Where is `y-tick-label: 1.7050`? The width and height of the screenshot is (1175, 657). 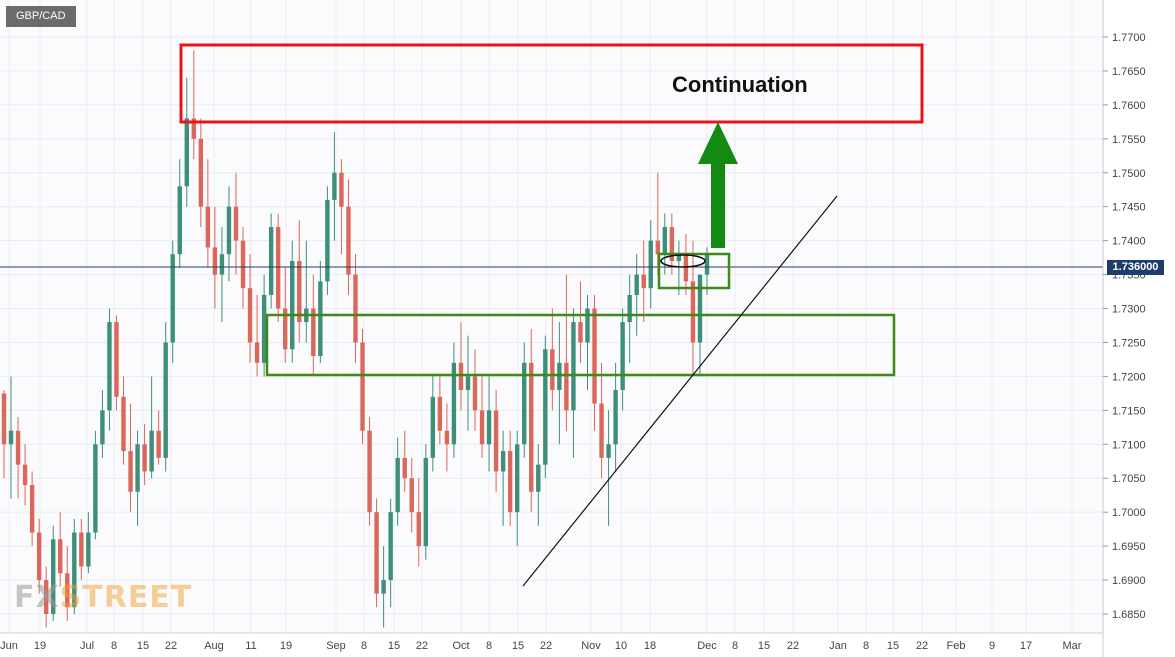 y-tick-label: 1.7050 is located at coordinates (1129, 479).